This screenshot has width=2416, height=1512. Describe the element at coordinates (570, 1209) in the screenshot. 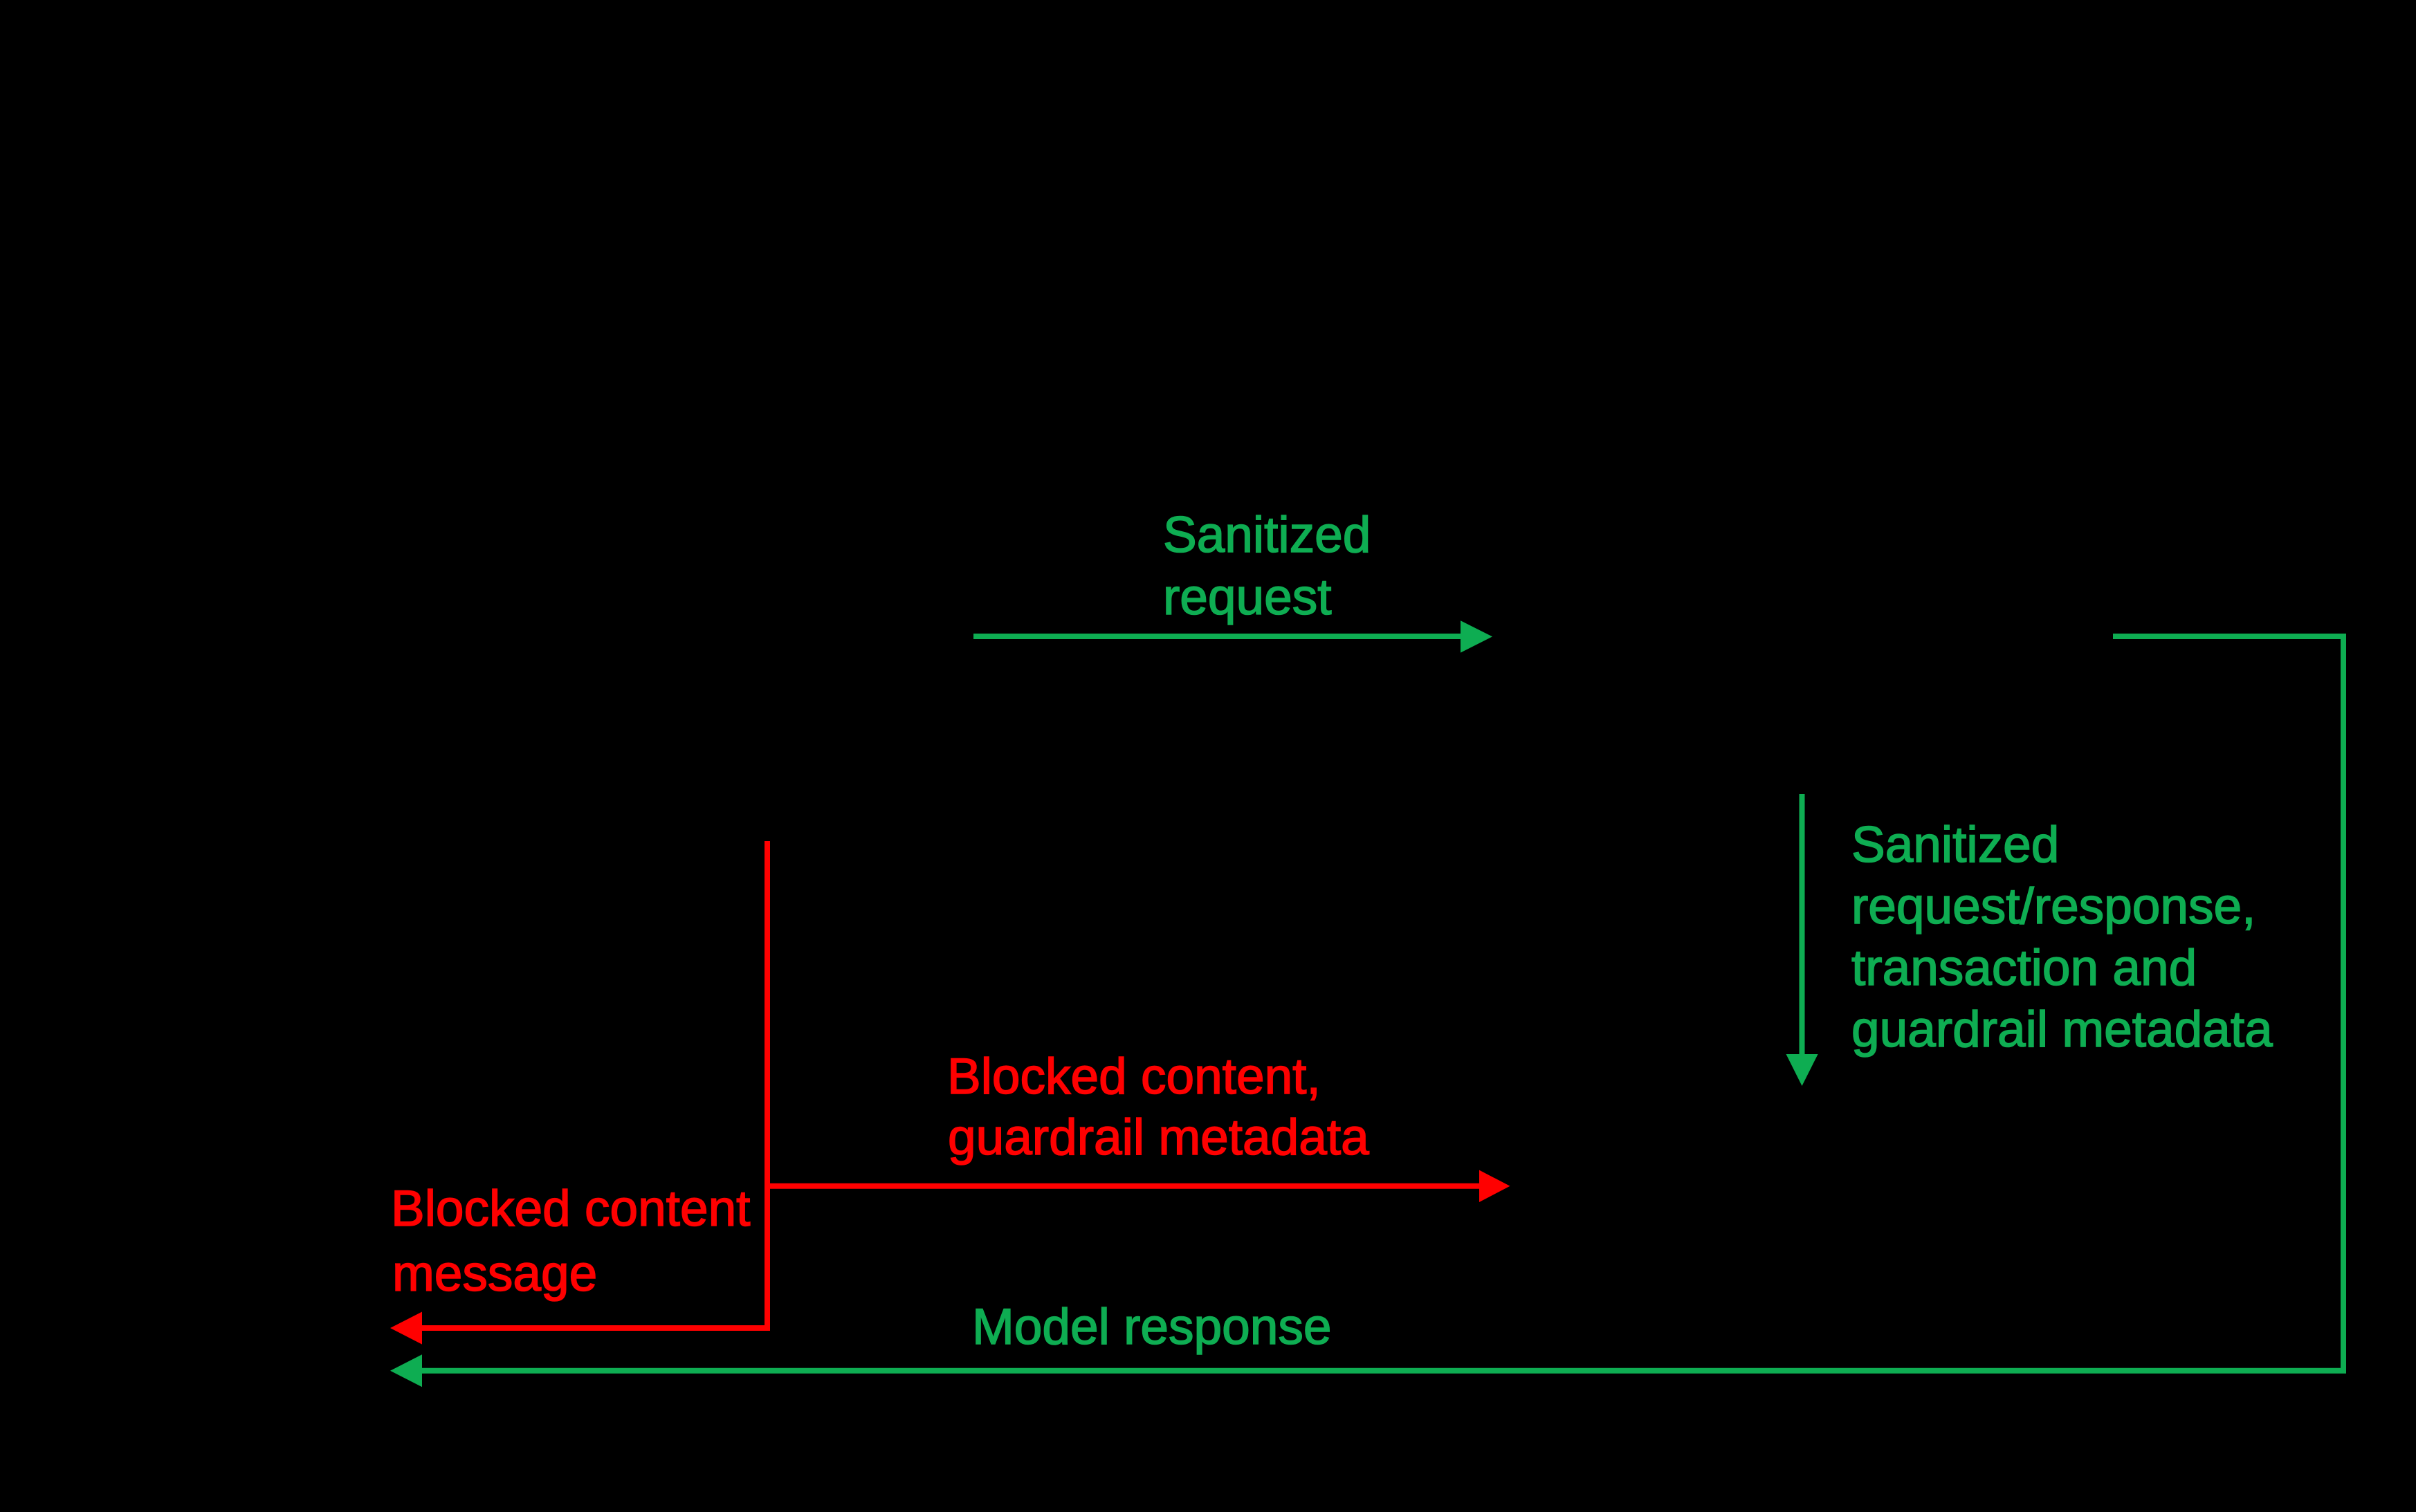

I see `svg-text: Blocked content` at that location.